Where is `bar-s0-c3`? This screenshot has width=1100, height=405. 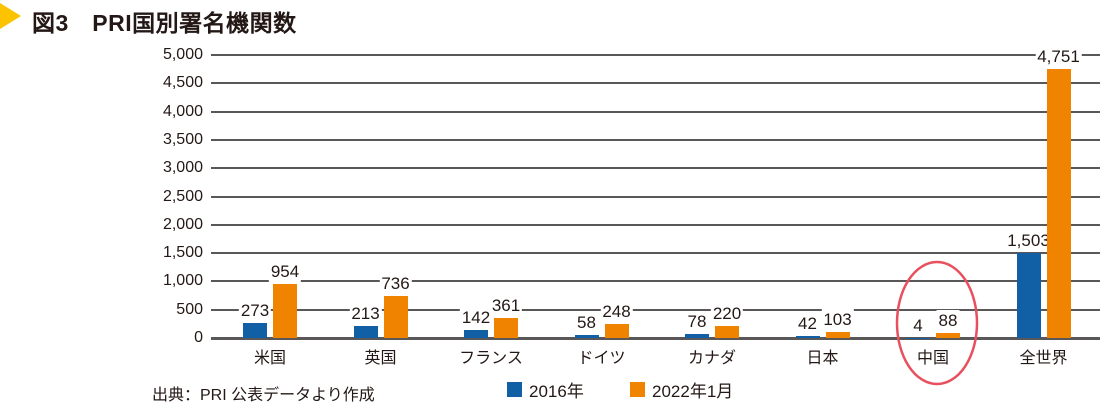
bar-s0-c3 is located at coordinates (586, 336).